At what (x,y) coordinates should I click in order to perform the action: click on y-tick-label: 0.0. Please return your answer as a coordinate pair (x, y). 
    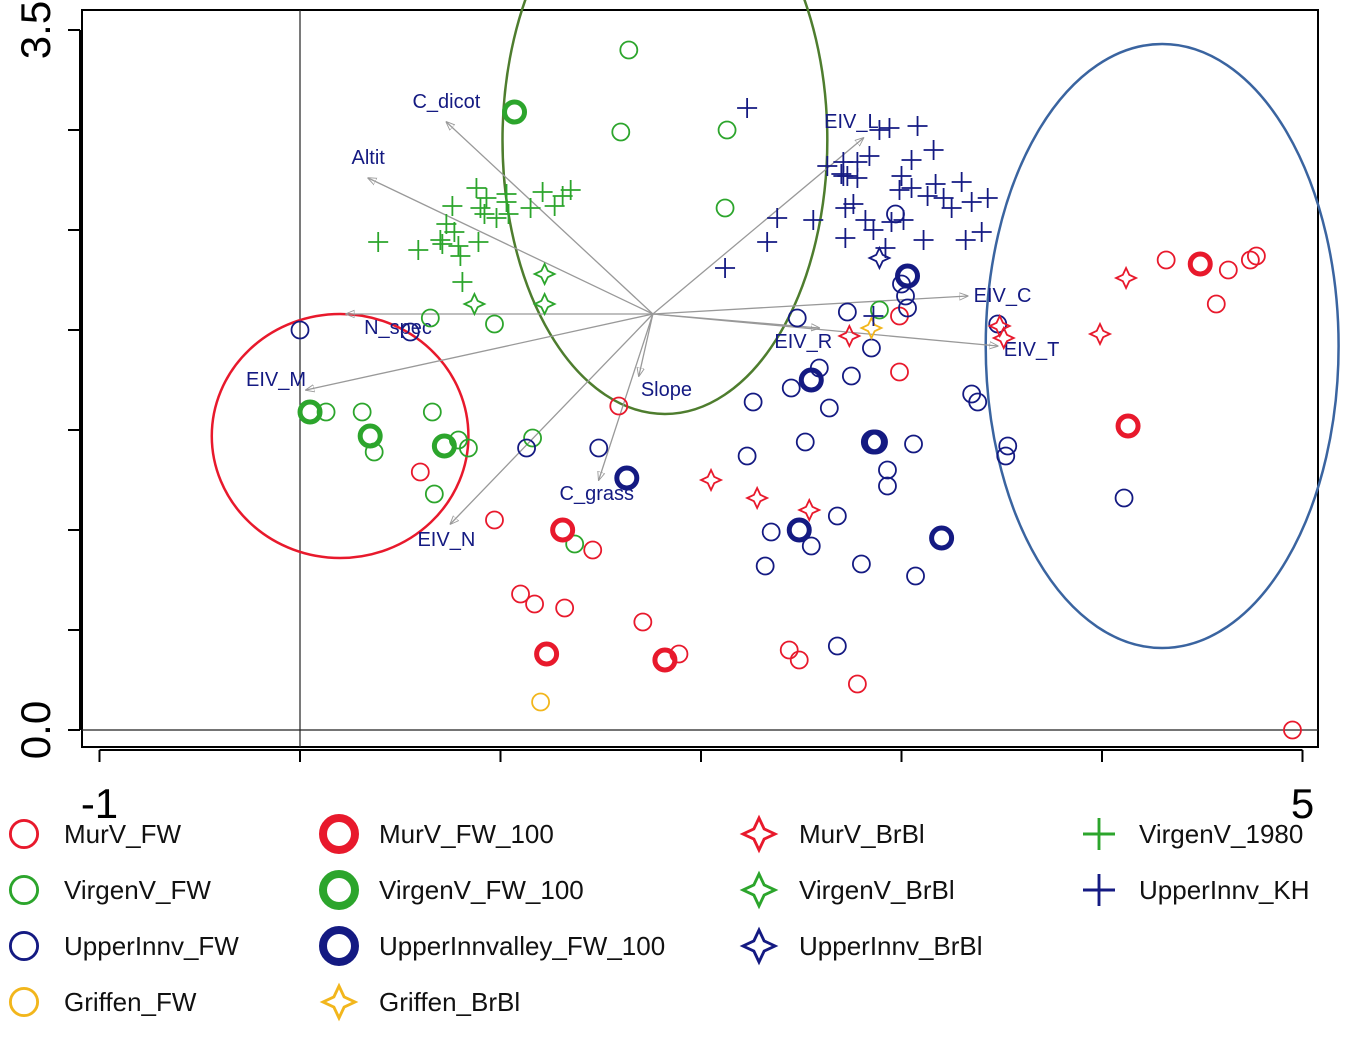
    Looking at the image, I should click on (35, 730).